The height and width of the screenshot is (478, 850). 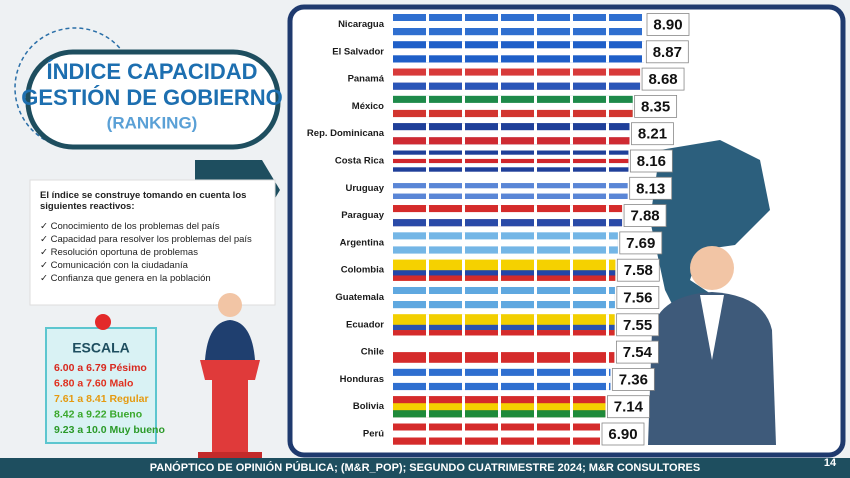 I want to click on podium, so click(x=230, y=417).